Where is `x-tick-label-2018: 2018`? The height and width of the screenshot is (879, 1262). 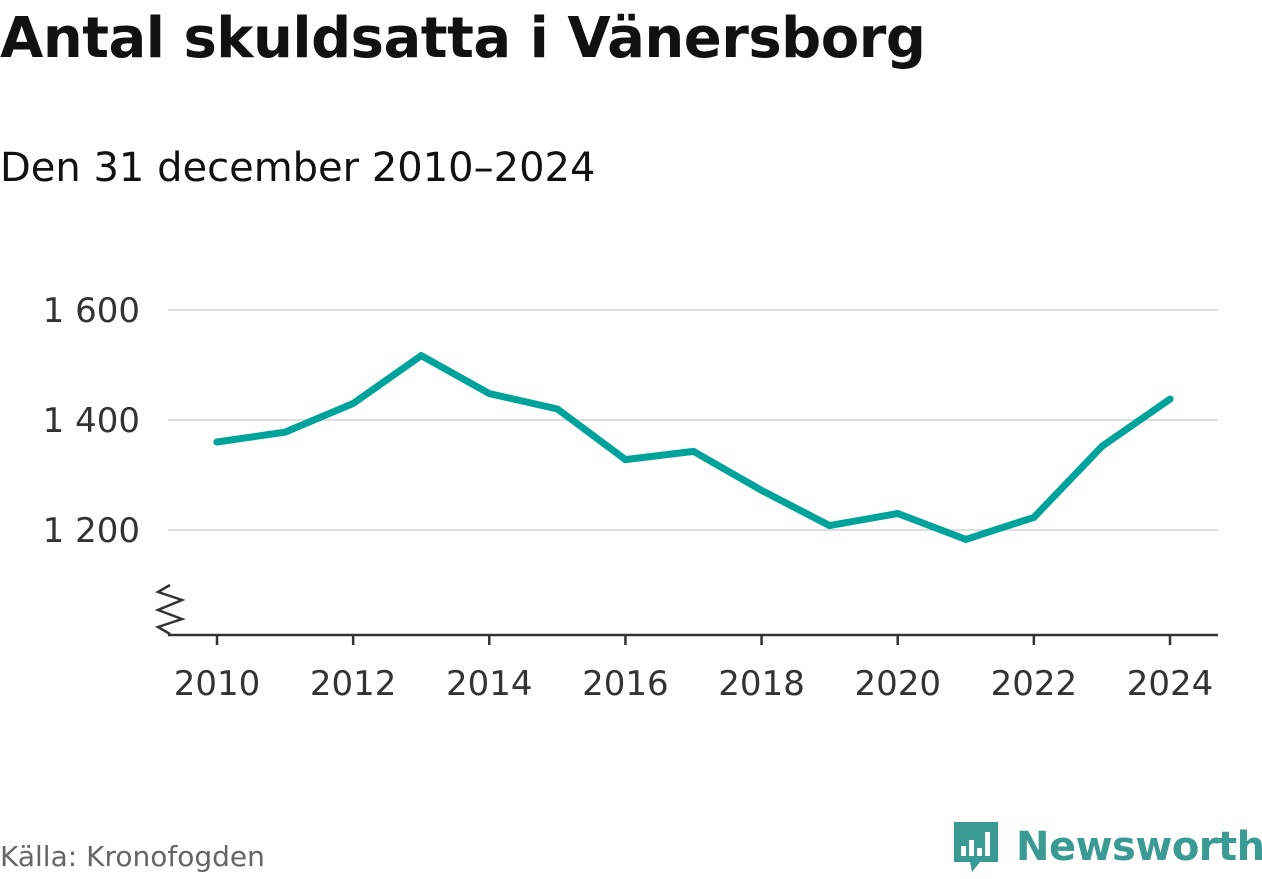 x-tick-label-2018: 2018 is located at coordinates (761, 684).